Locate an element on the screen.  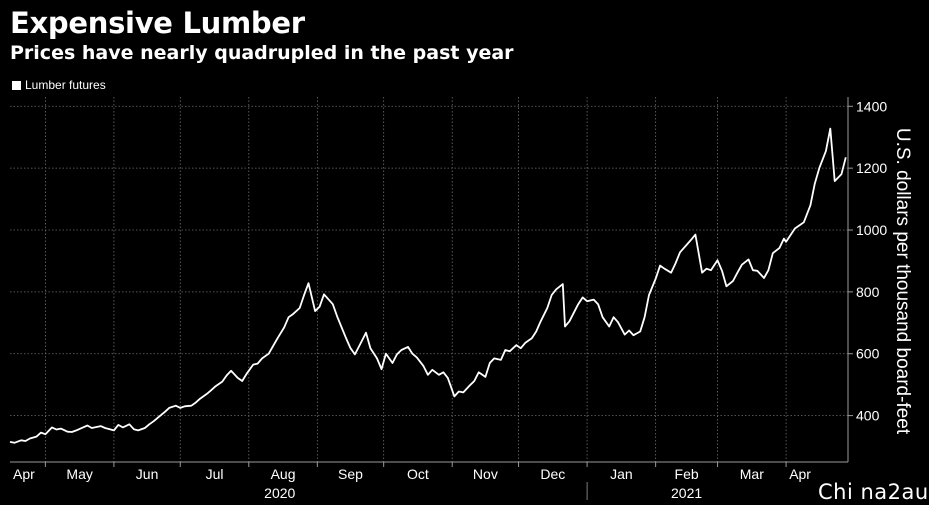
x-tick-label: Aug is located at coordinates (283, 474).